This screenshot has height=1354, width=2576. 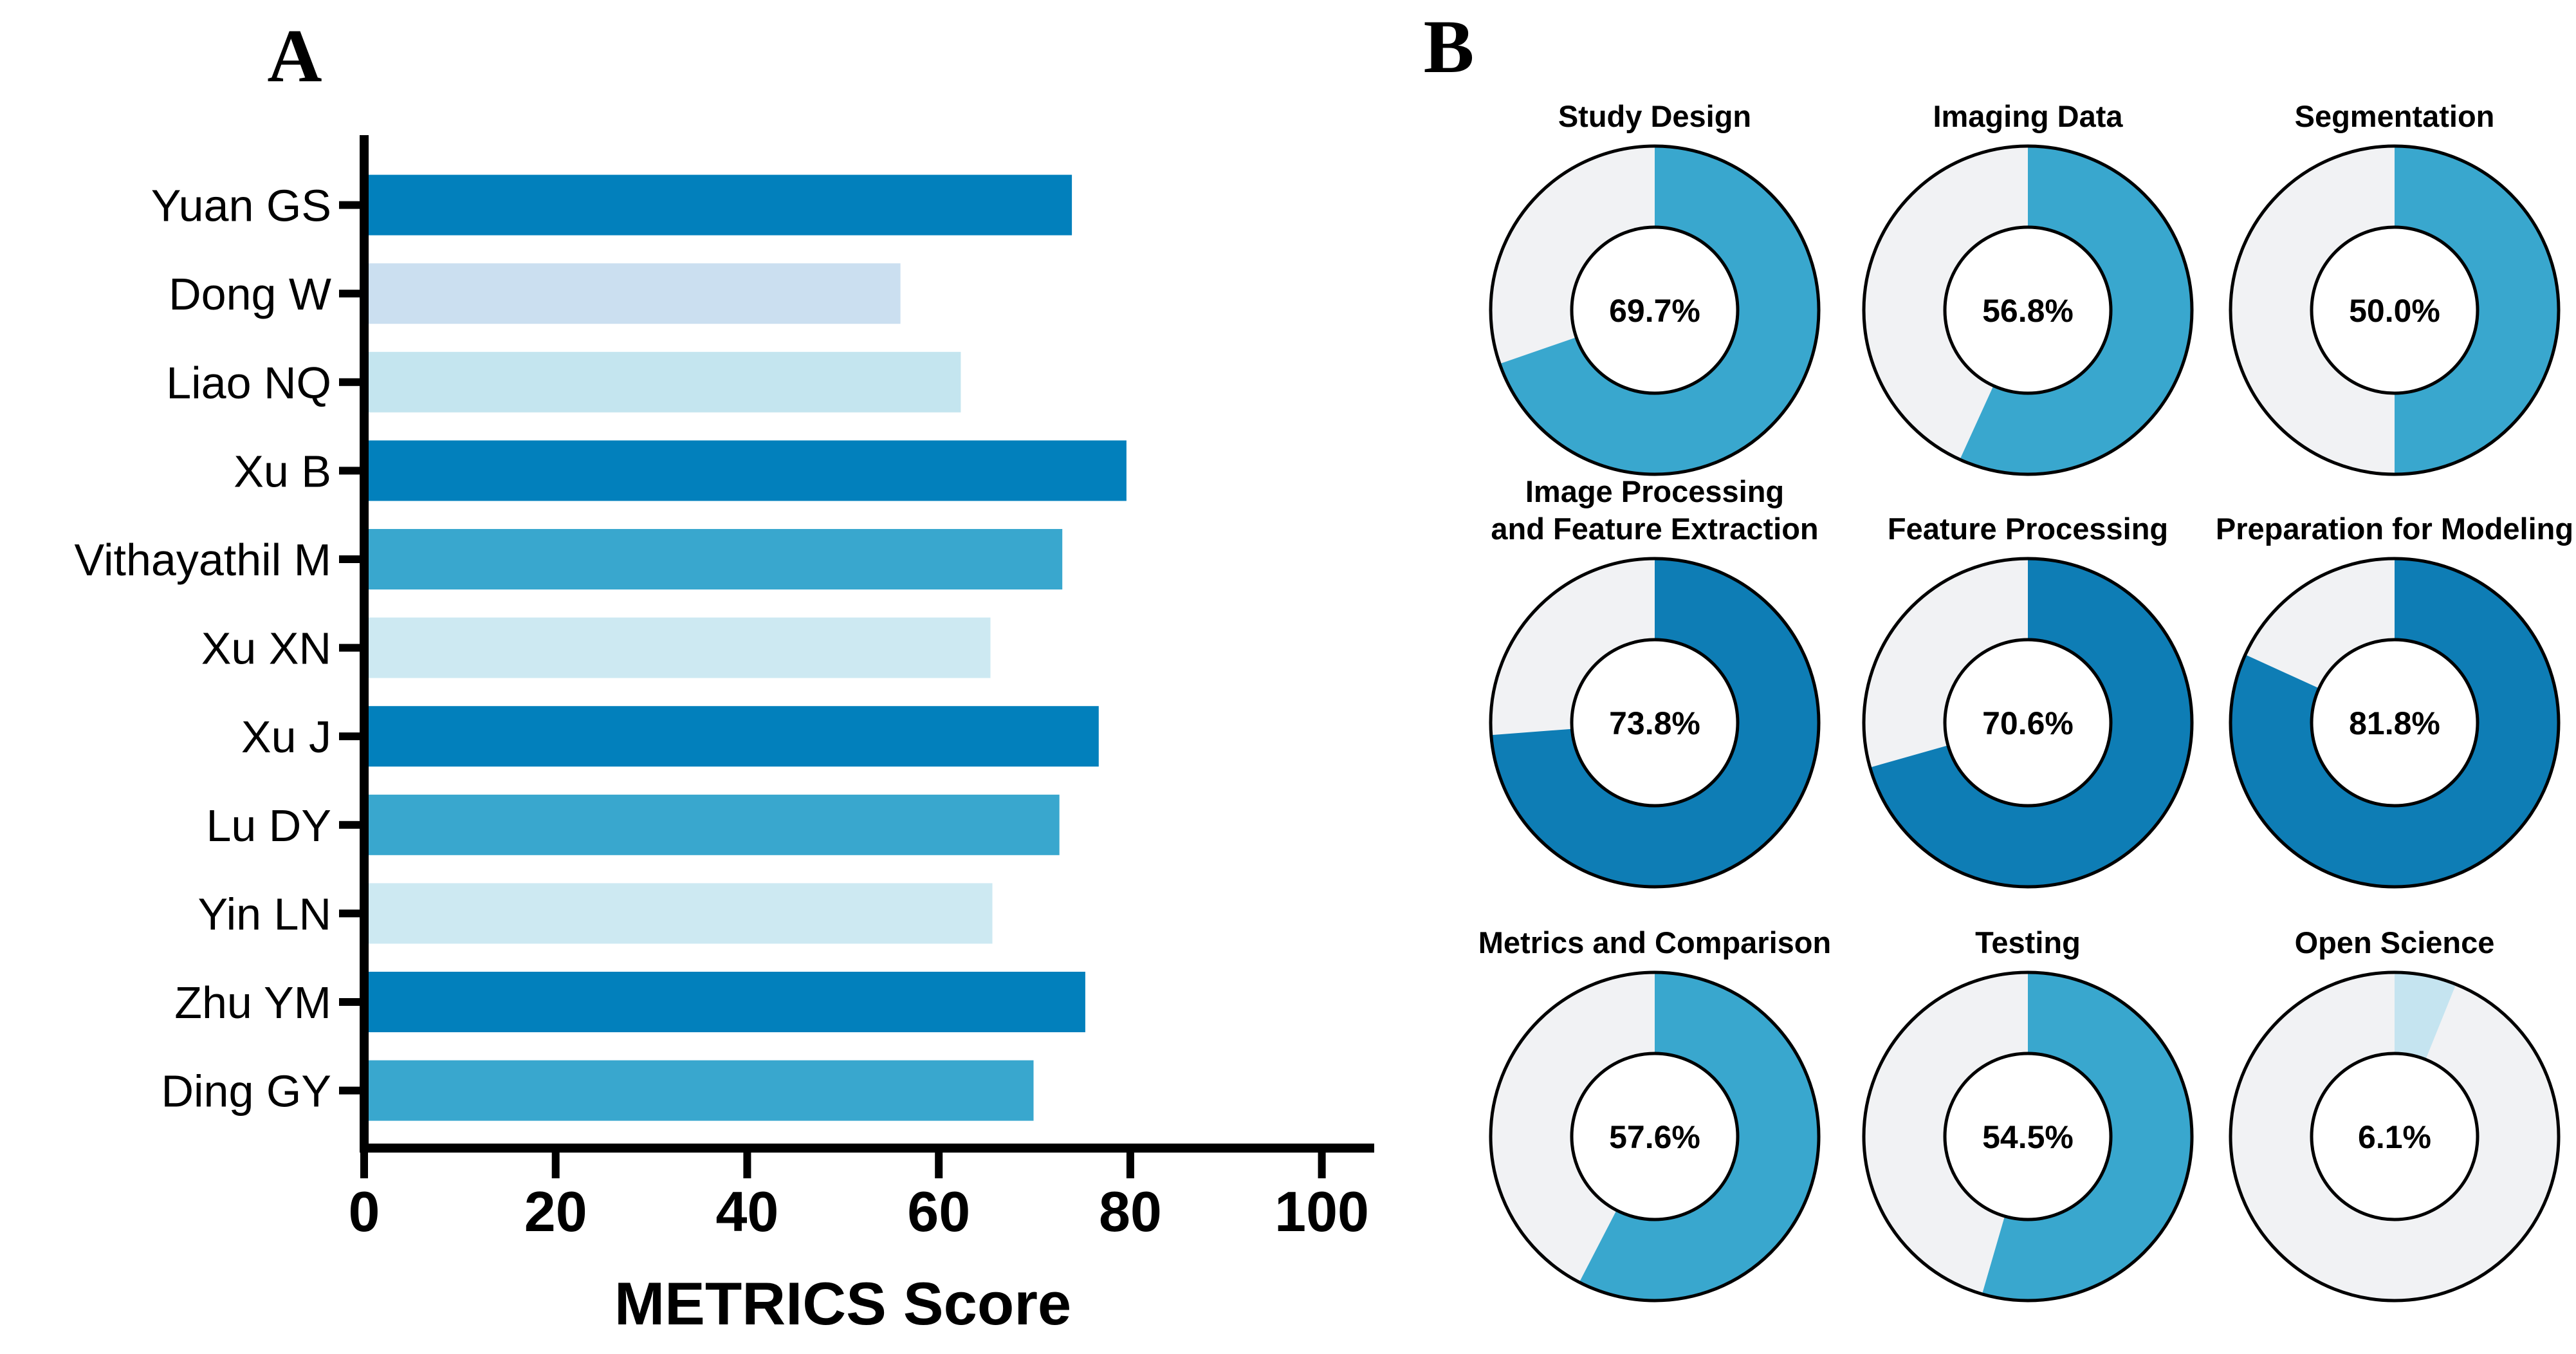 I want to click on donut-study-design: 69.7% Study Design, so click(x=1655, y=287).